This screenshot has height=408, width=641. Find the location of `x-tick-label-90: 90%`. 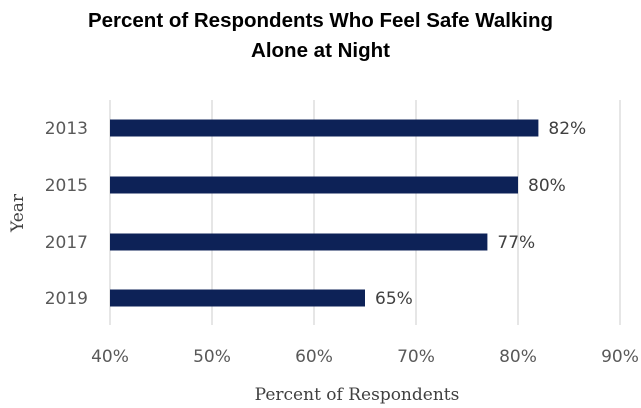

x-tick-label-90: 90% is located at coordinates (620, 357).